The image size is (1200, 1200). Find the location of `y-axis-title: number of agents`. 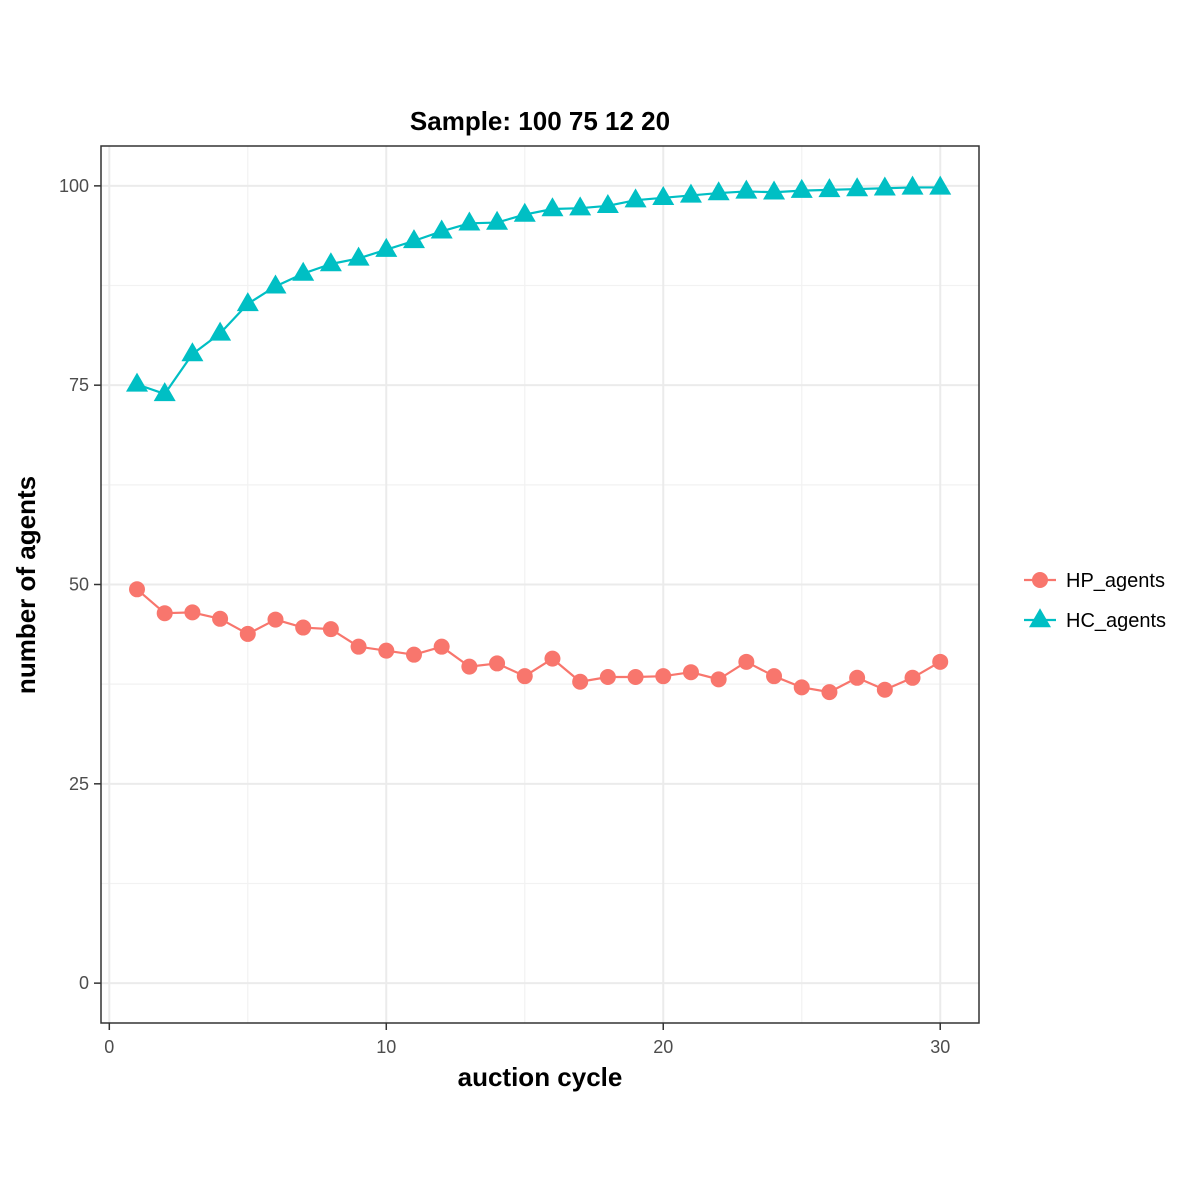

y-axis-title: number of agents is located at coordinates (26, 585).